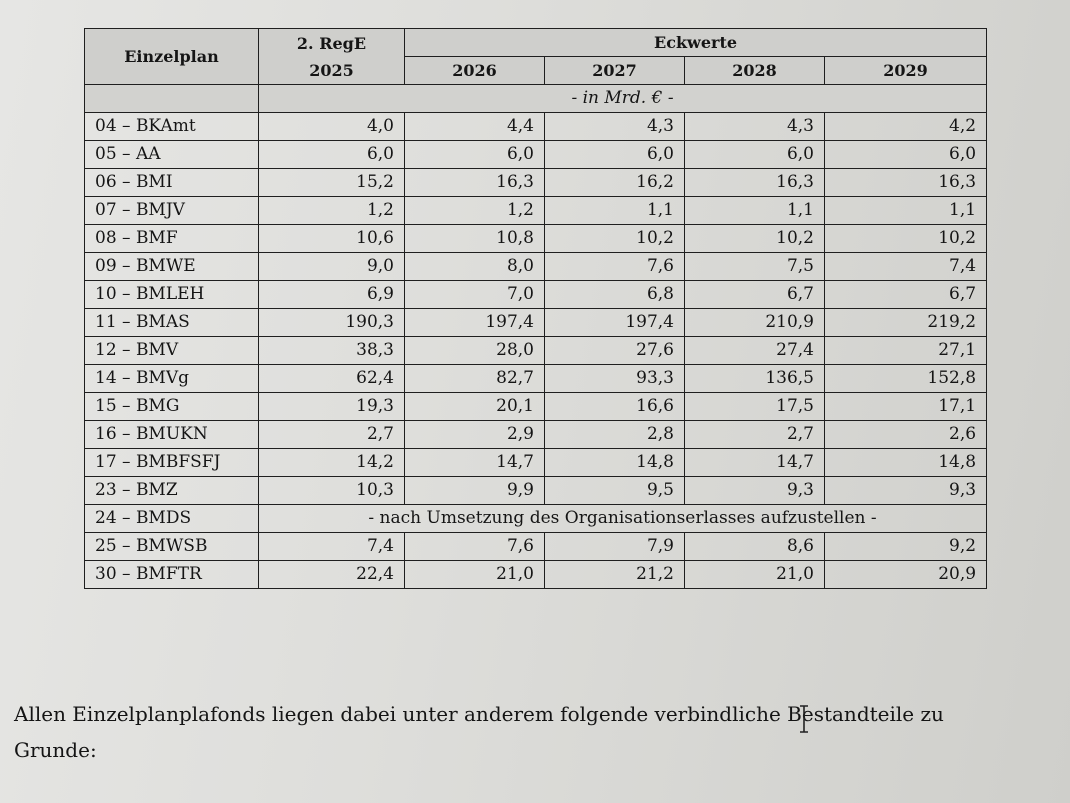 This screenshot has width=1070, height=803. What do you see at coordinates (171, 406) in the screenshot?
I see `einzelplan-name-cell: 15 – BMG` at bounding box center [171, 406].